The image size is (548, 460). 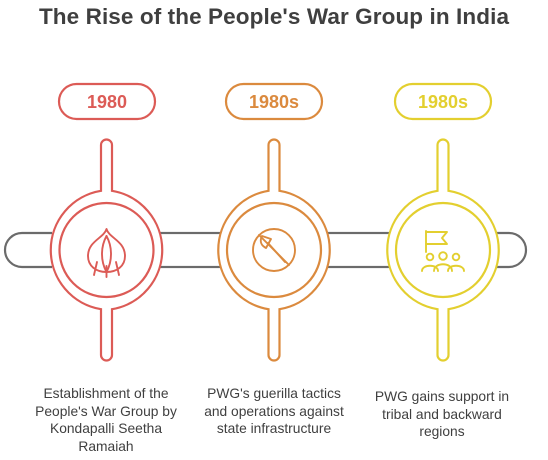 I want to click on garlic-icon, so click(x=106, y=253).